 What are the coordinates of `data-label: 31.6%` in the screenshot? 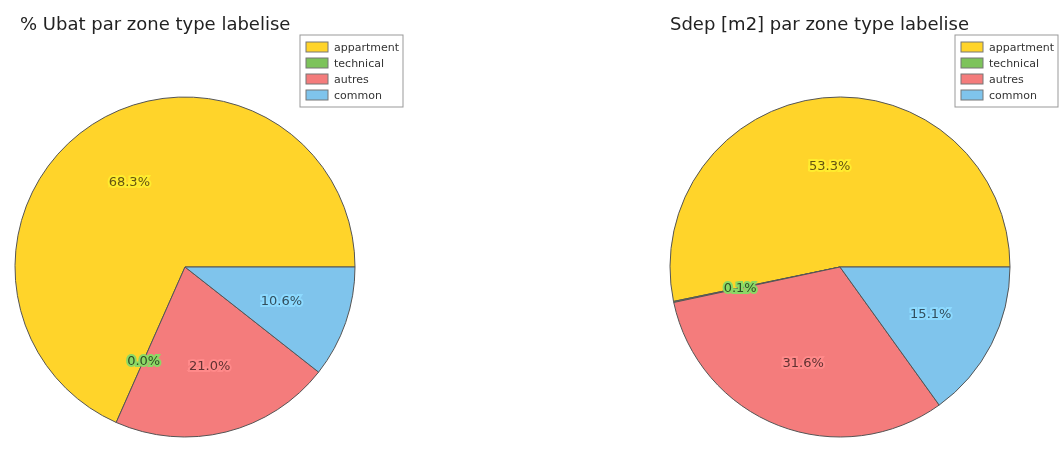 It's located at (803, 362).